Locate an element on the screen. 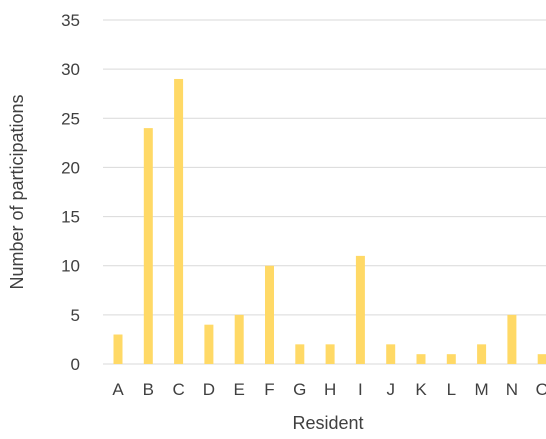 This screenshot has width=546, height=439. bar-C is located at coordinates (179, 221).